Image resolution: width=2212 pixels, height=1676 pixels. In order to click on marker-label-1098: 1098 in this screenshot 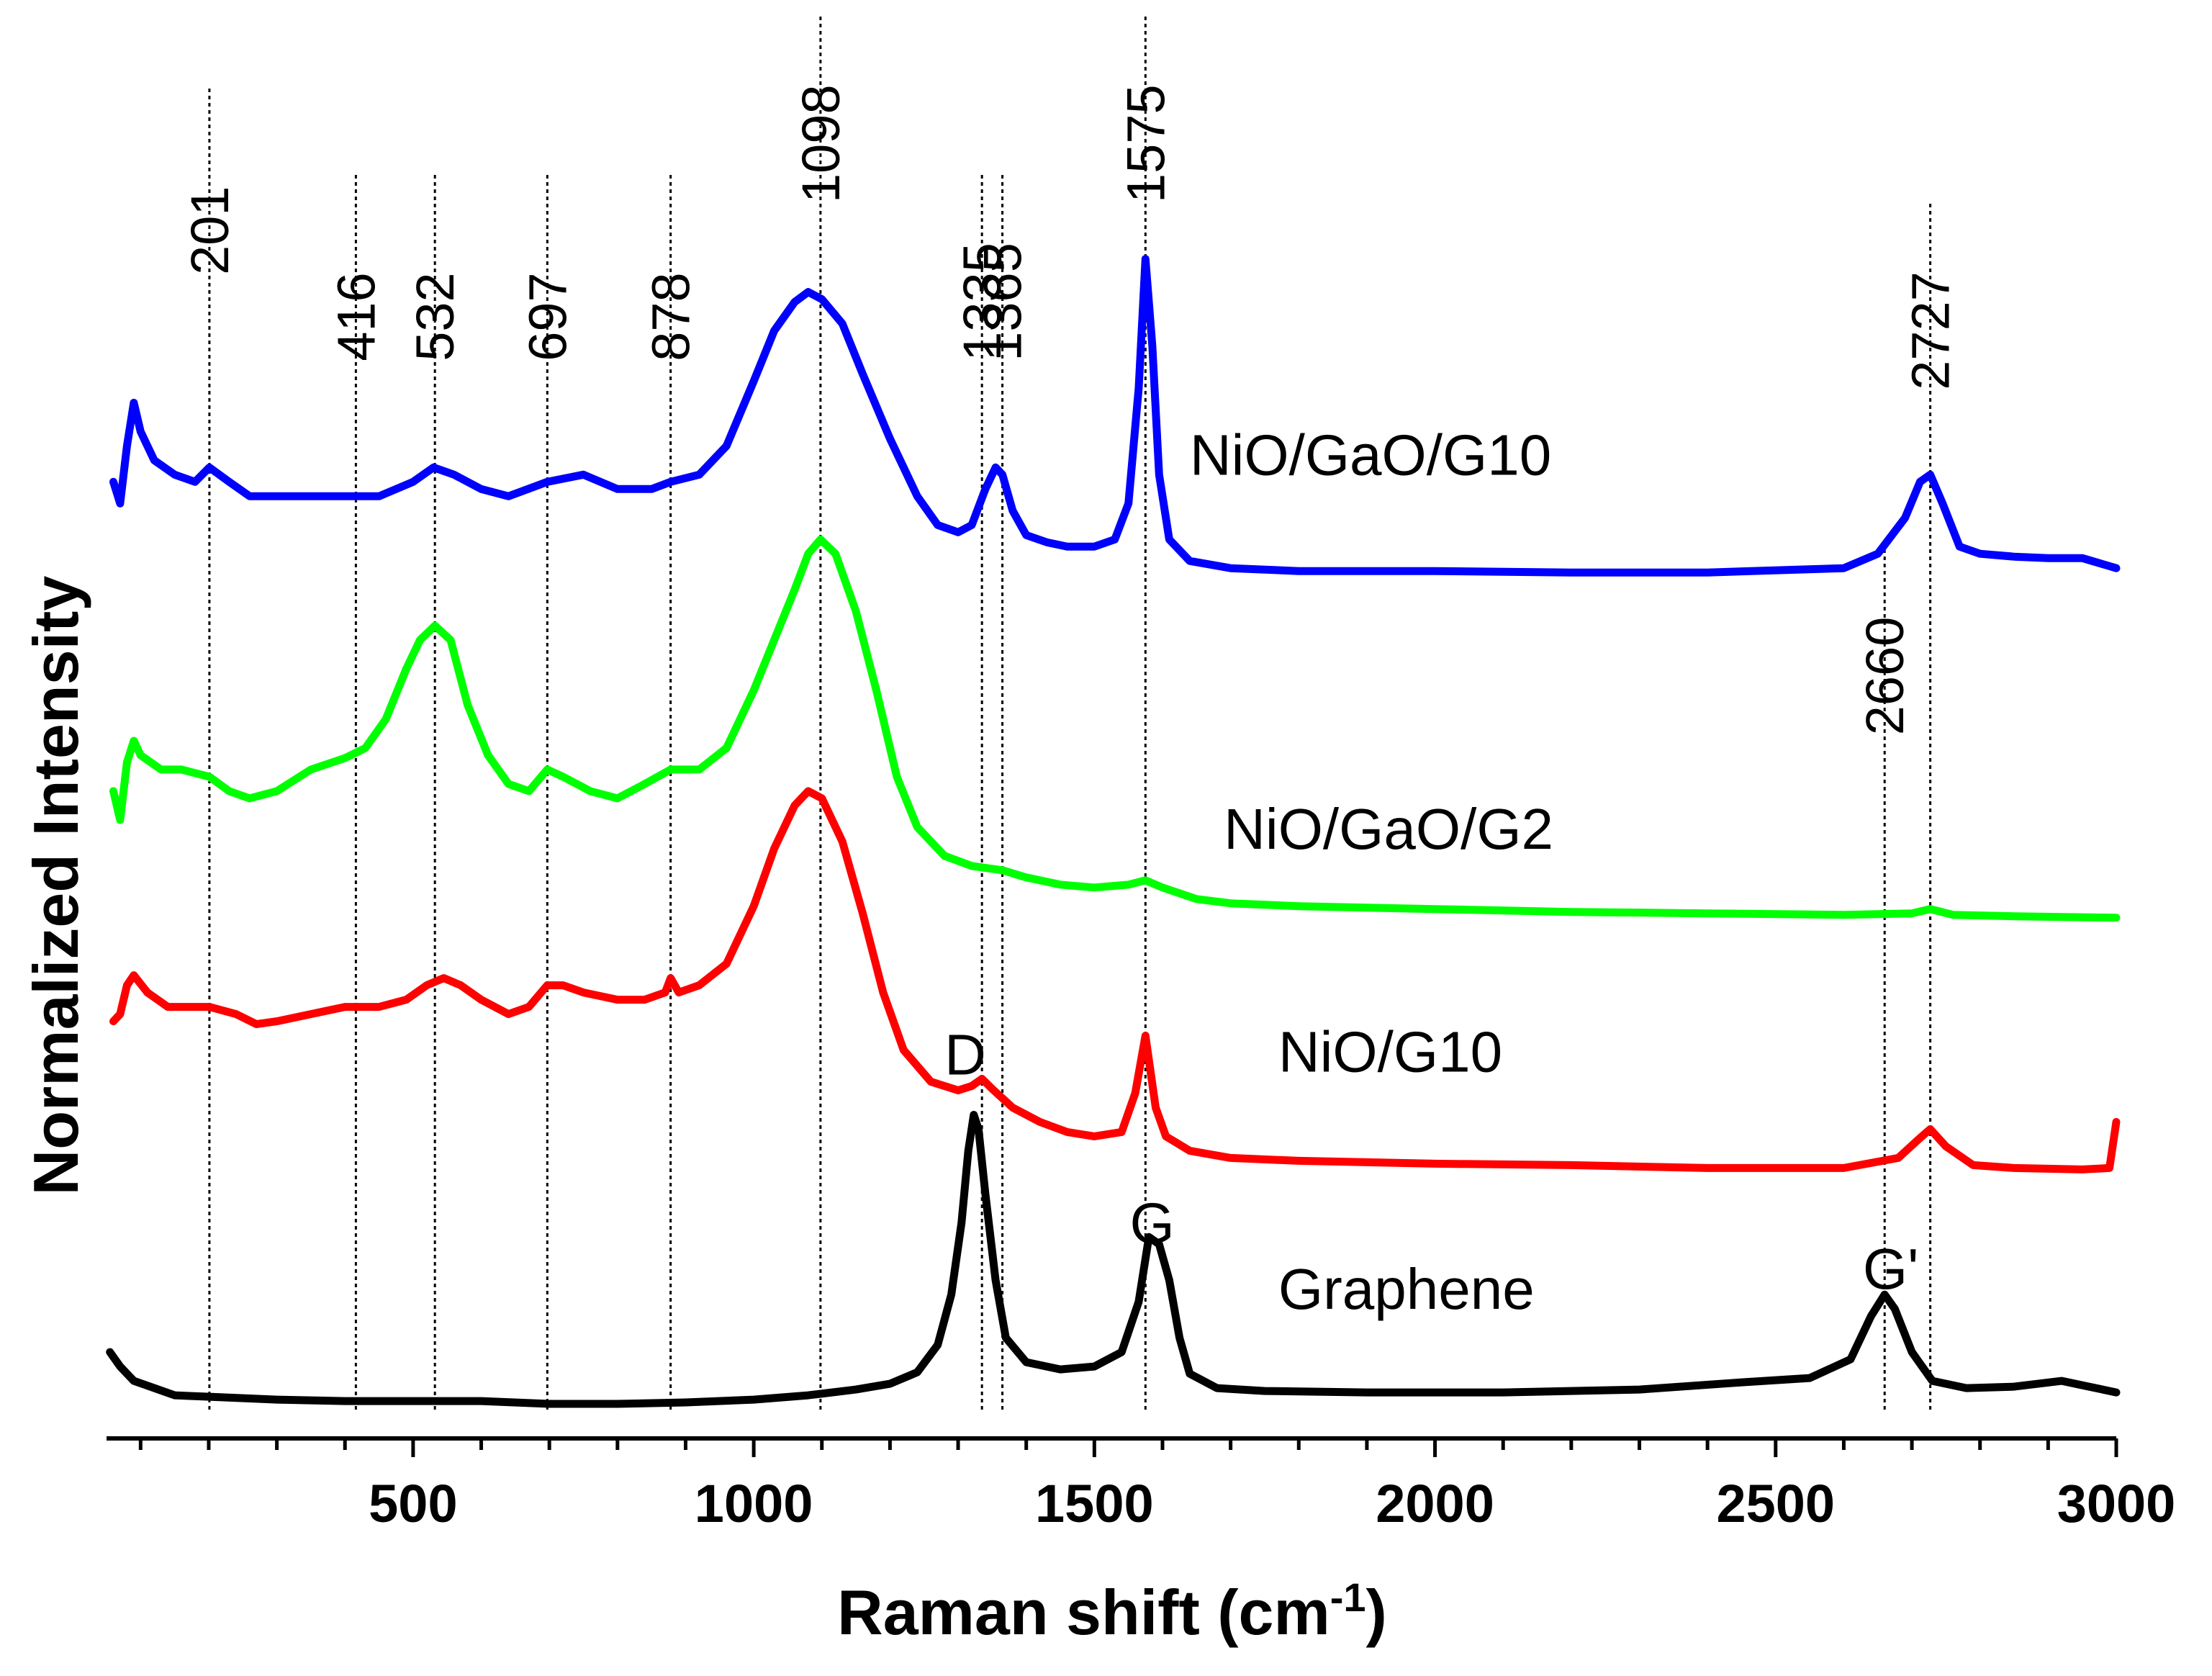, I will do `click(821, 143)`.